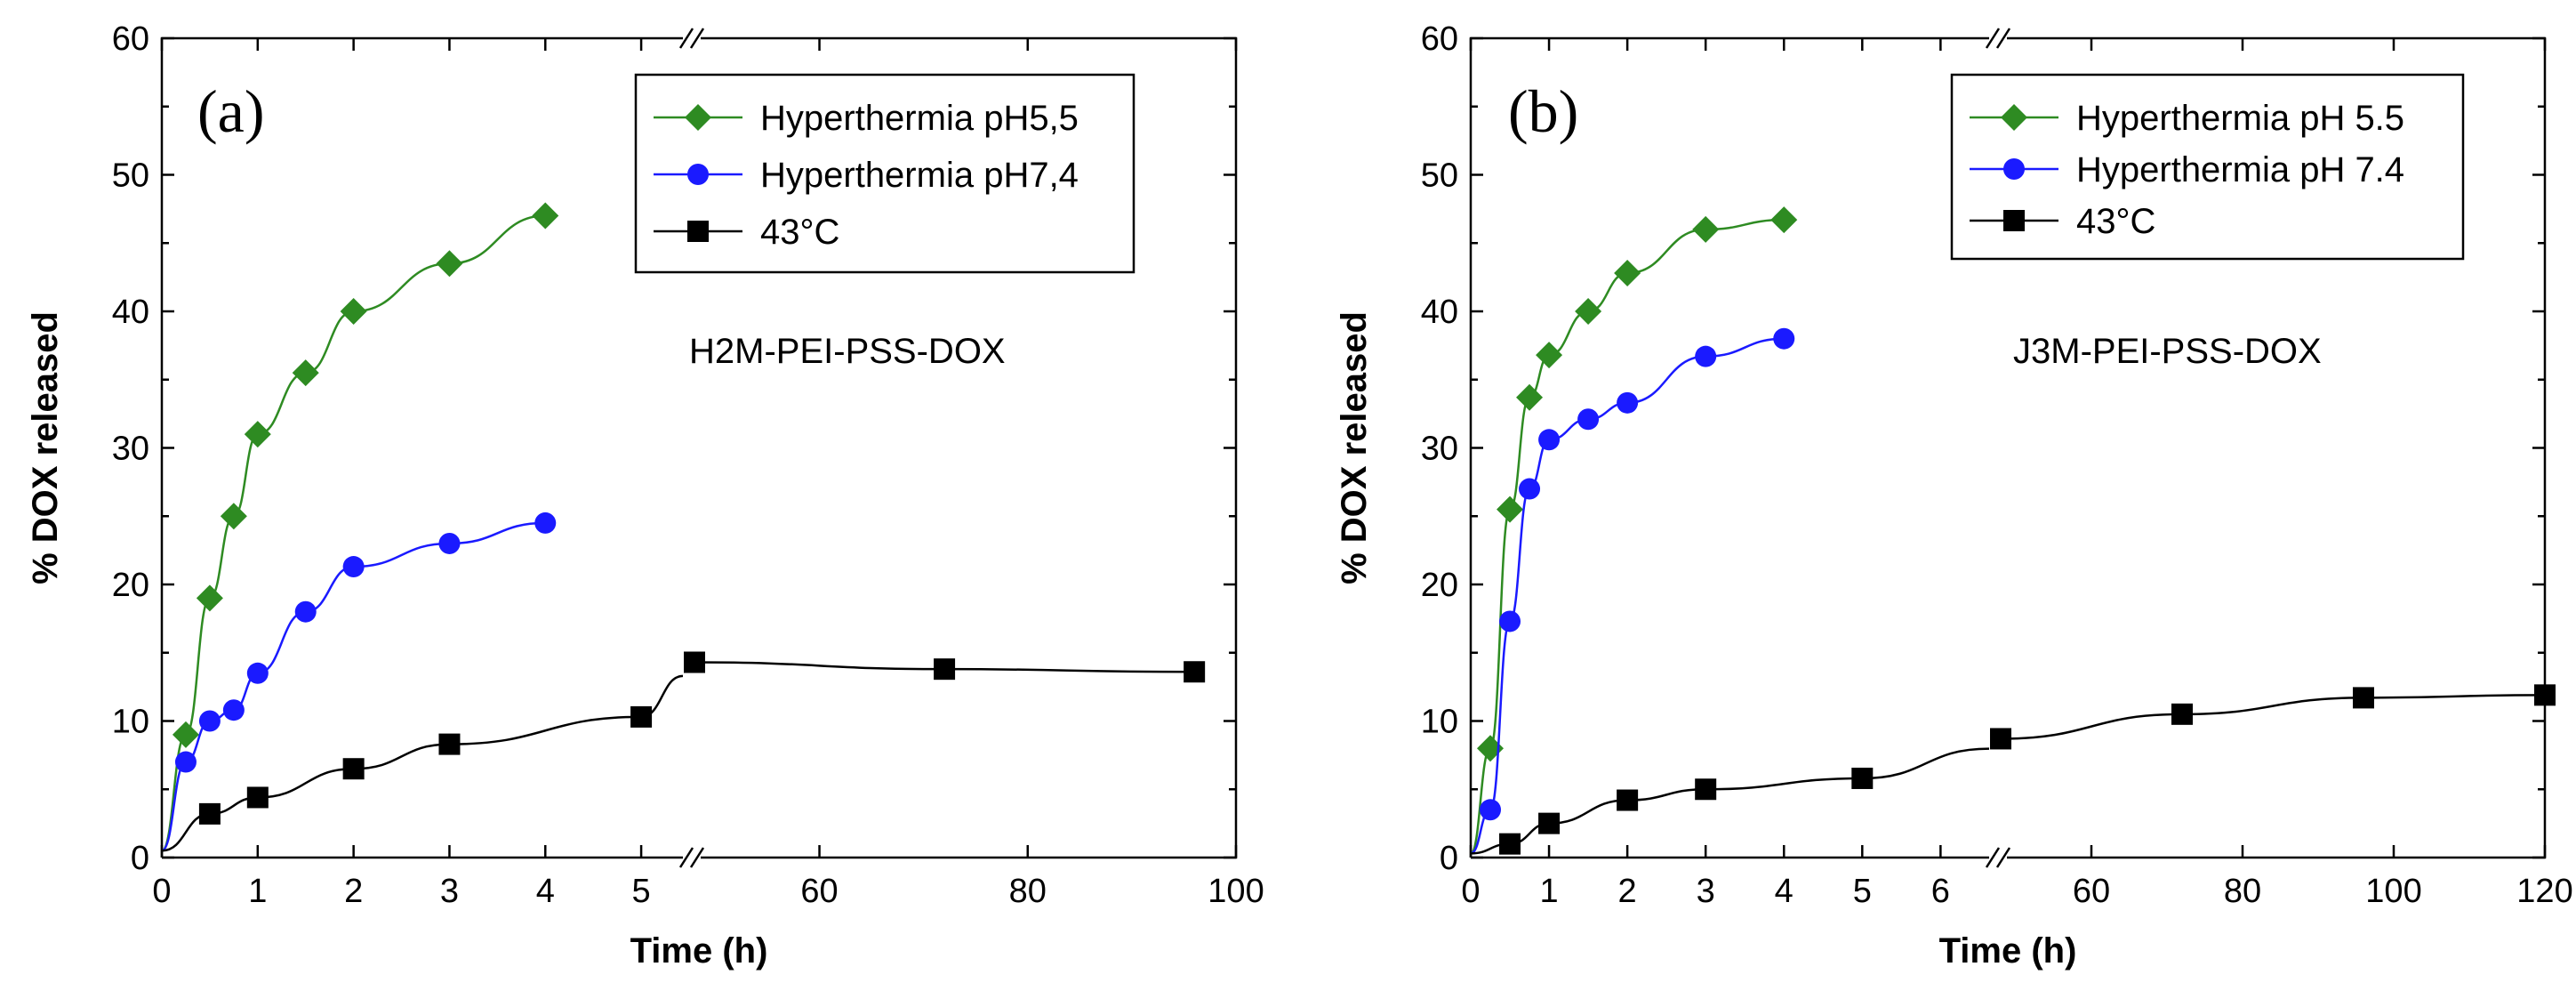 This screenshot has height=1007, width=2576. I want to click on x-tick-label: 60, so click(819, 892).